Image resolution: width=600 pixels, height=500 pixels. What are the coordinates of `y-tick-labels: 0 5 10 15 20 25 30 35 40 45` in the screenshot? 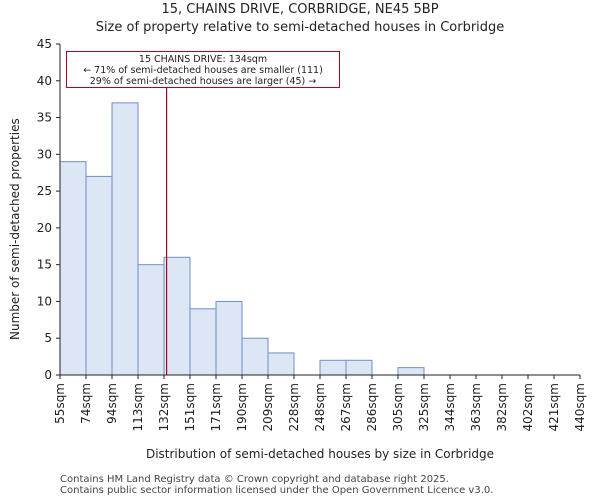 It's located at (48, 209).